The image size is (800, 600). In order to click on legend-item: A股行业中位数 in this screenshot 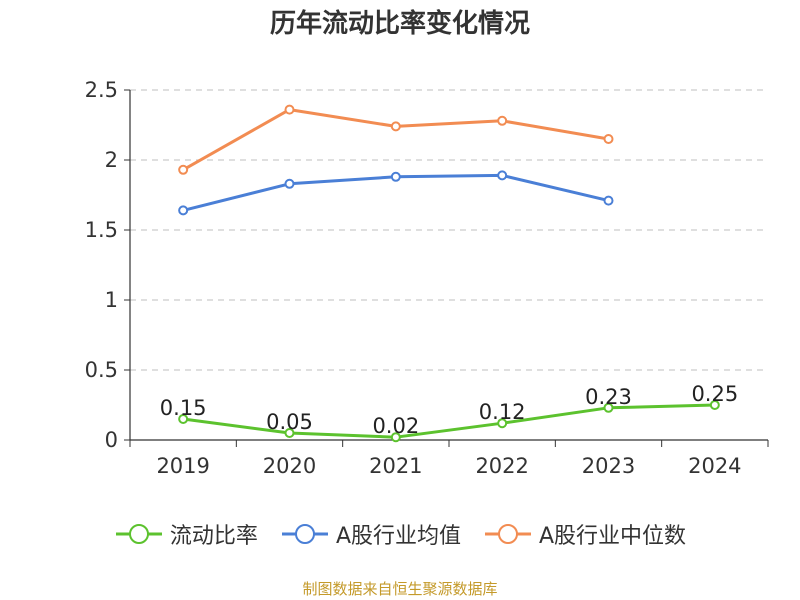, I will do `click(584, 534)`.